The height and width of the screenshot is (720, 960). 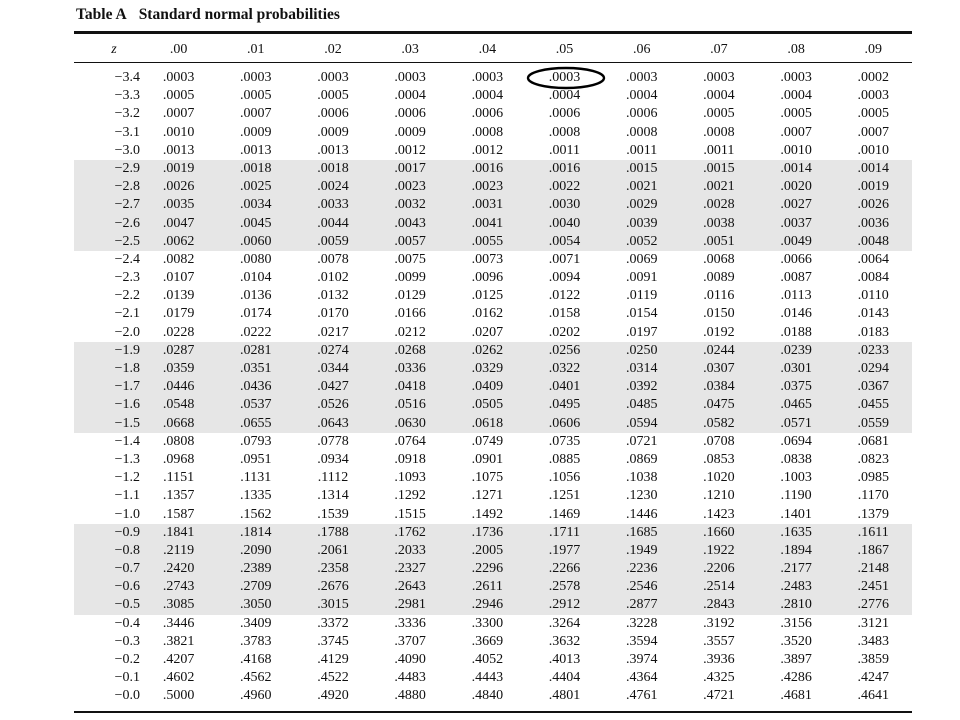 What do you see at coordinates (127, 241) in the screenshot?
I see `z-value: −2.5` at bounding box center [127, 241].